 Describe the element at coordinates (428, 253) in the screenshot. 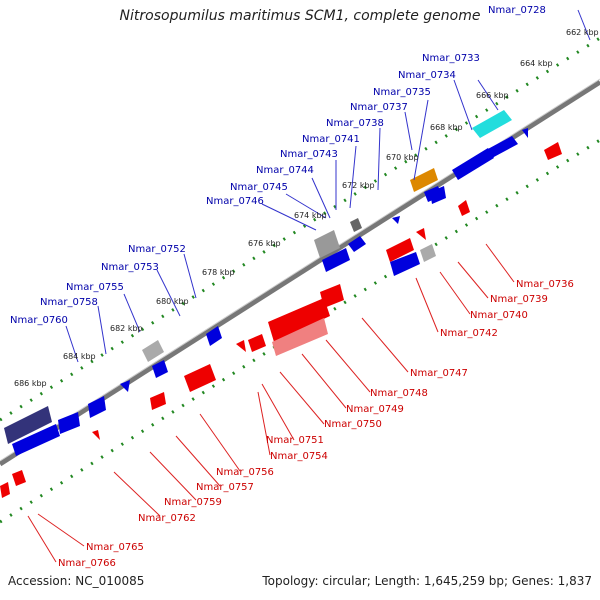

I see `gene-nmar-0742c` at that location.